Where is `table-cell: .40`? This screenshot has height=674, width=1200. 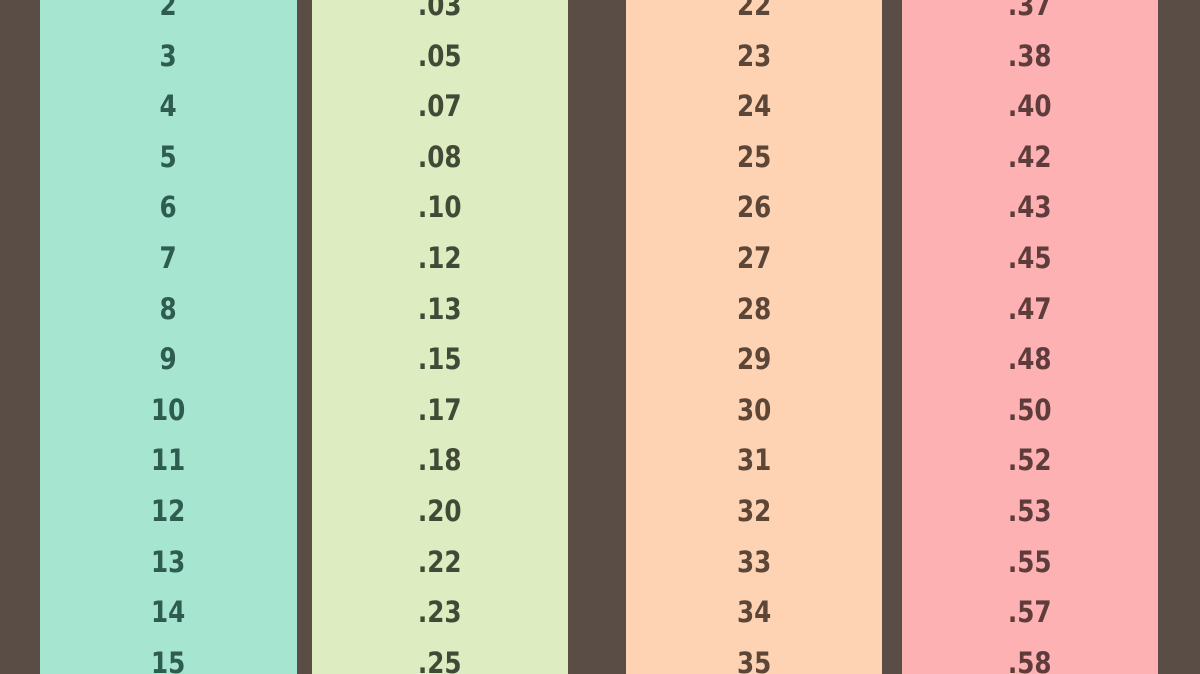 table-cell: .40 is located at coordinates (1030, 106).